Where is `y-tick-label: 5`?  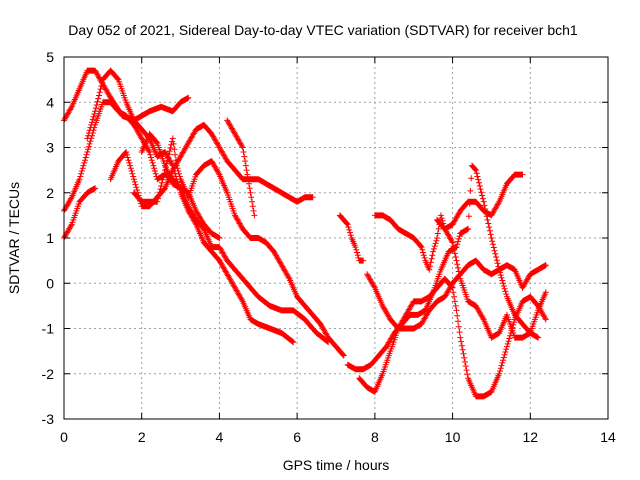
y-tick-label: 5 is located at coordinates (50, 57).